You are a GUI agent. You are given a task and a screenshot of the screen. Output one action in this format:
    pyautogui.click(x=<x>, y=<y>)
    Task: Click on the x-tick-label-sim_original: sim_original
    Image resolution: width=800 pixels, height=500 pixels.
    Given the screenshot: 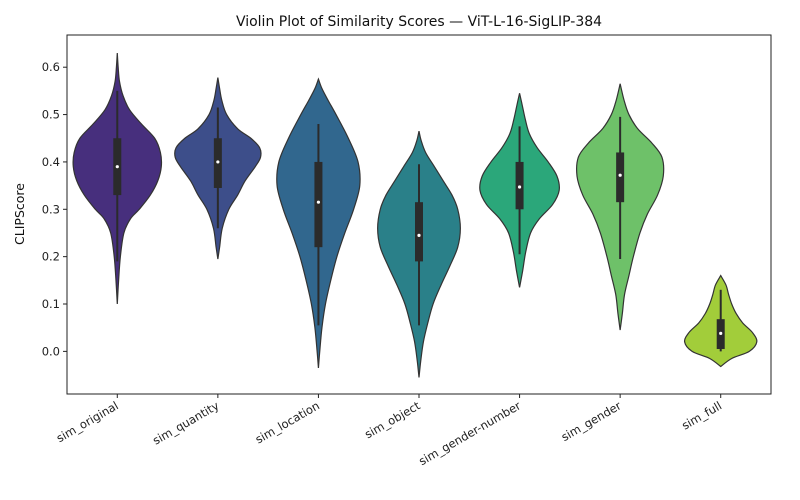 What is the action you would take?
    pyautogui.click(x=87, y=421)
    